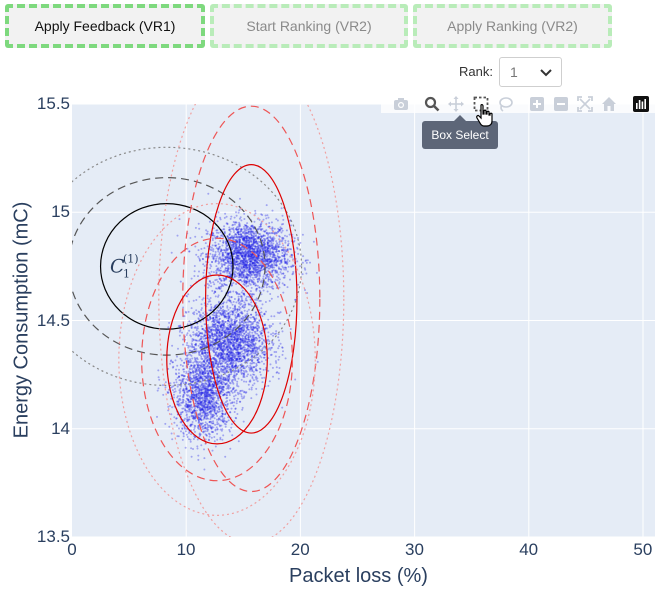 Image resolution: width=661 pixels, height=593 pixels. What do you see at coordinates (512, 26) in the screenshot?
I see `apply-ranking-button: Apply Ranking (VR2)` at bounding box center [512, 26].